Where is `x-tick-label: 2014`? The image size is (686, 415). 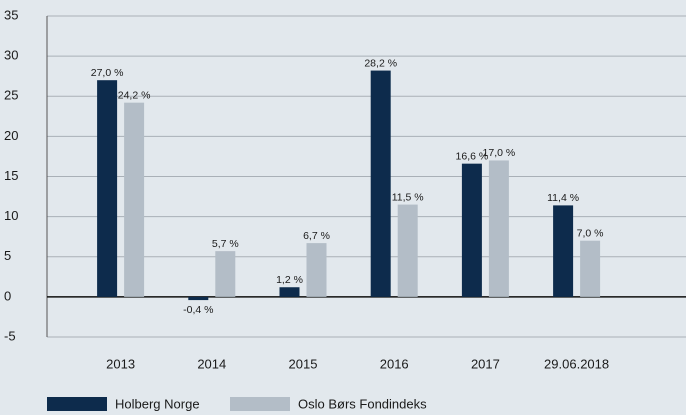
x-tick-label: 2014 is located at coordinates (211, 363).